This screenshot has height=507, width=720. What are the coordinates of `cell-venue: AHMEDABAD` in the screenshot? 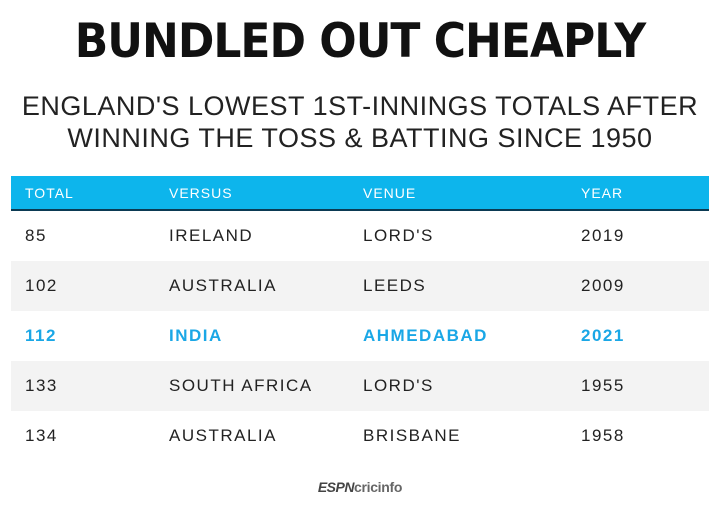 It's located at (425, 335).